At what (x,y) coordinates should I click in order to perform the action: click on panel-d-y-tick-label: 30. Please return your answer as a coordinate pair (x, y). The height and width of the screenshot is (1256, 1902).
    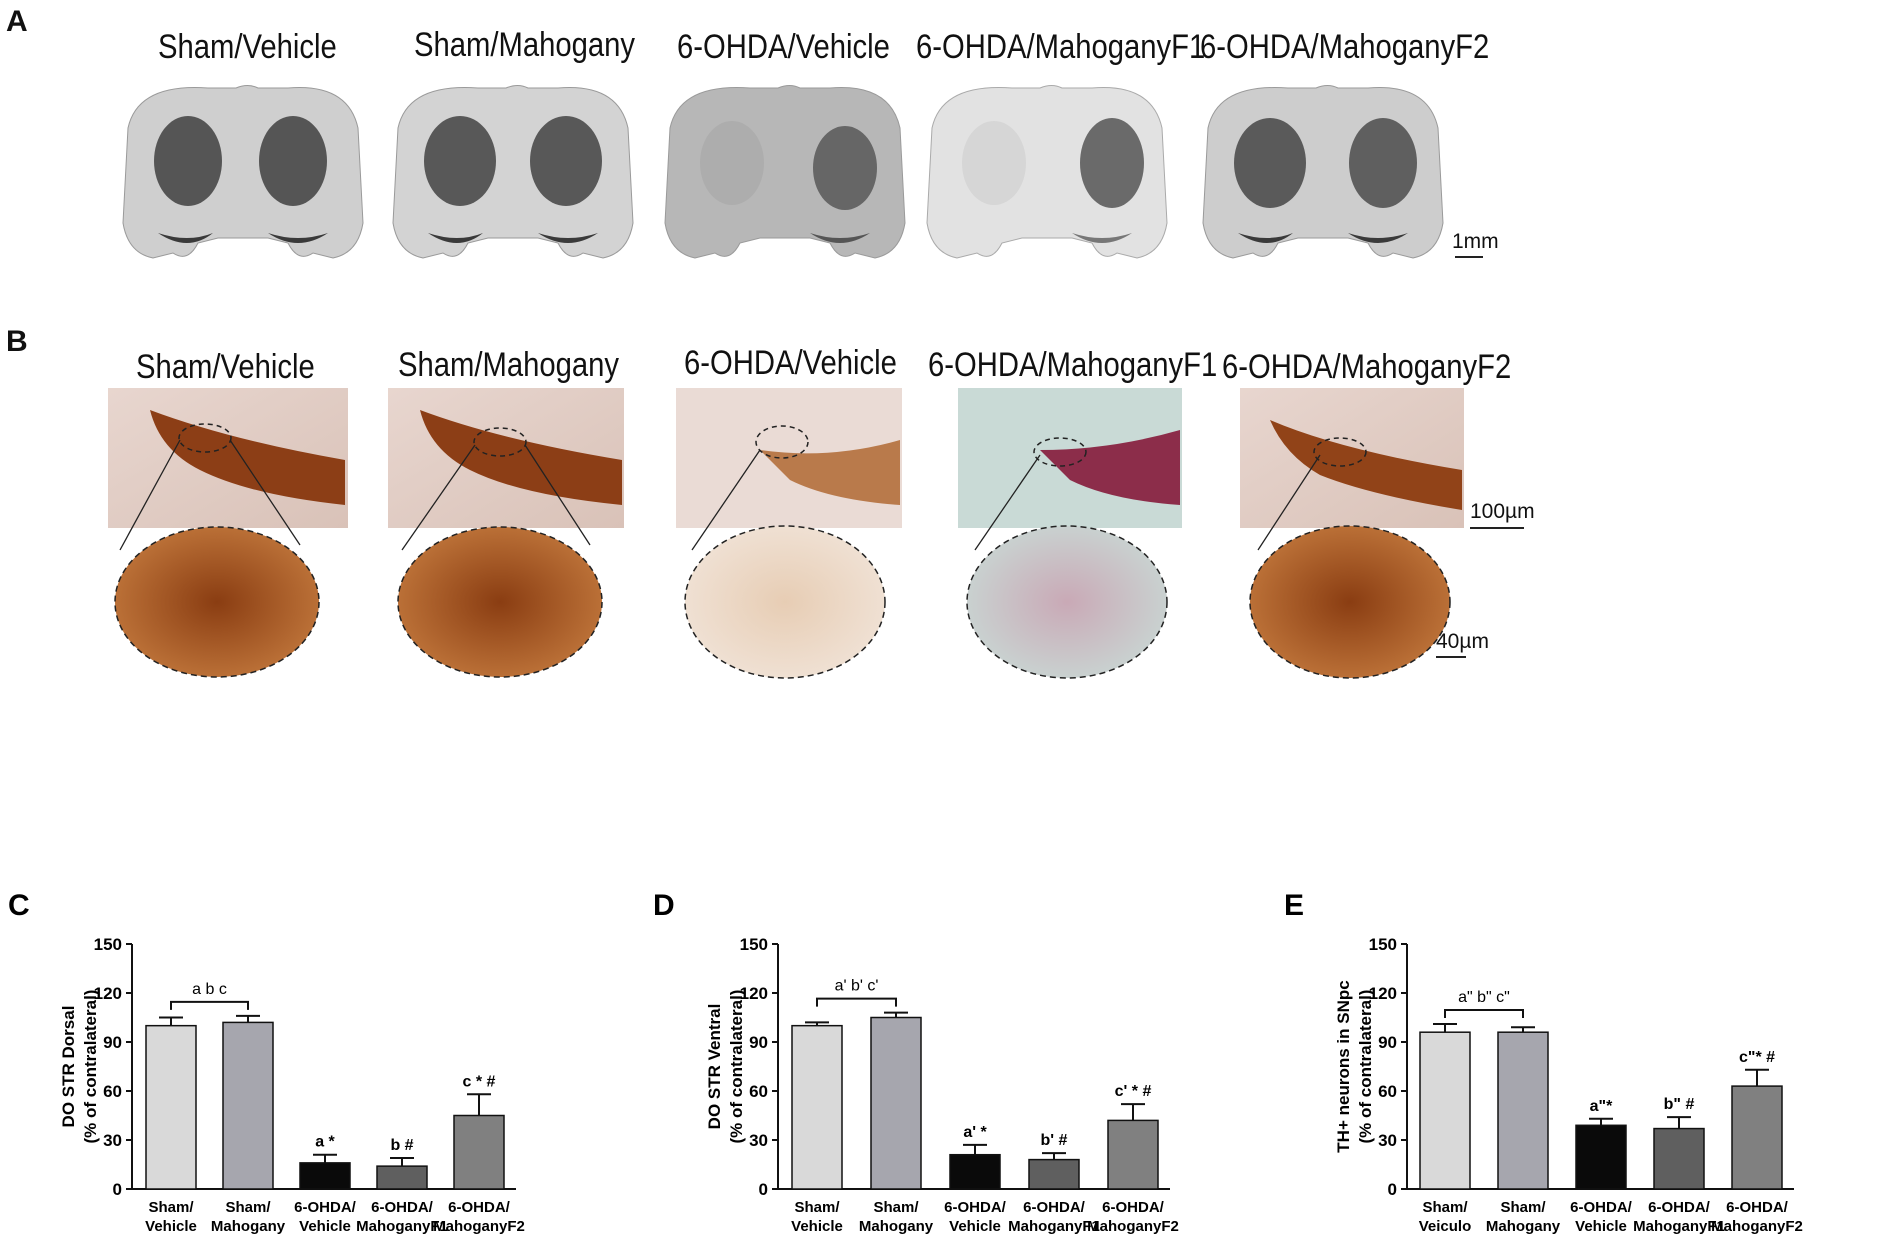
    Looking at the image, I should click on (758, 1140).